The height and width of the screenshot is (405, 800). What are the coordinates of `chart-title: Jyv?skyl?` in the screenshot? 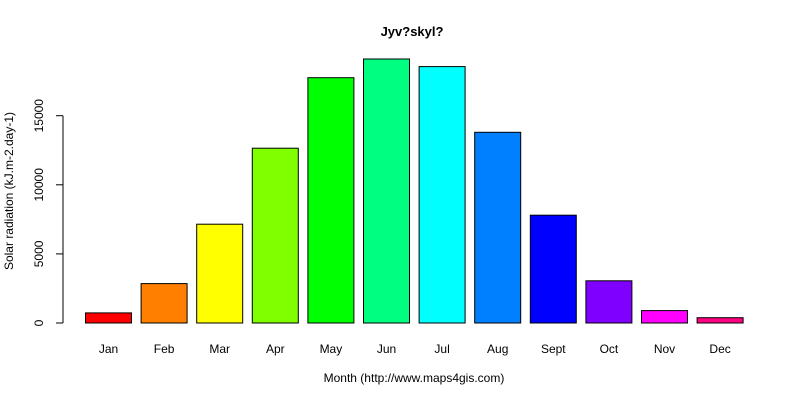 It's located at (412, 31).